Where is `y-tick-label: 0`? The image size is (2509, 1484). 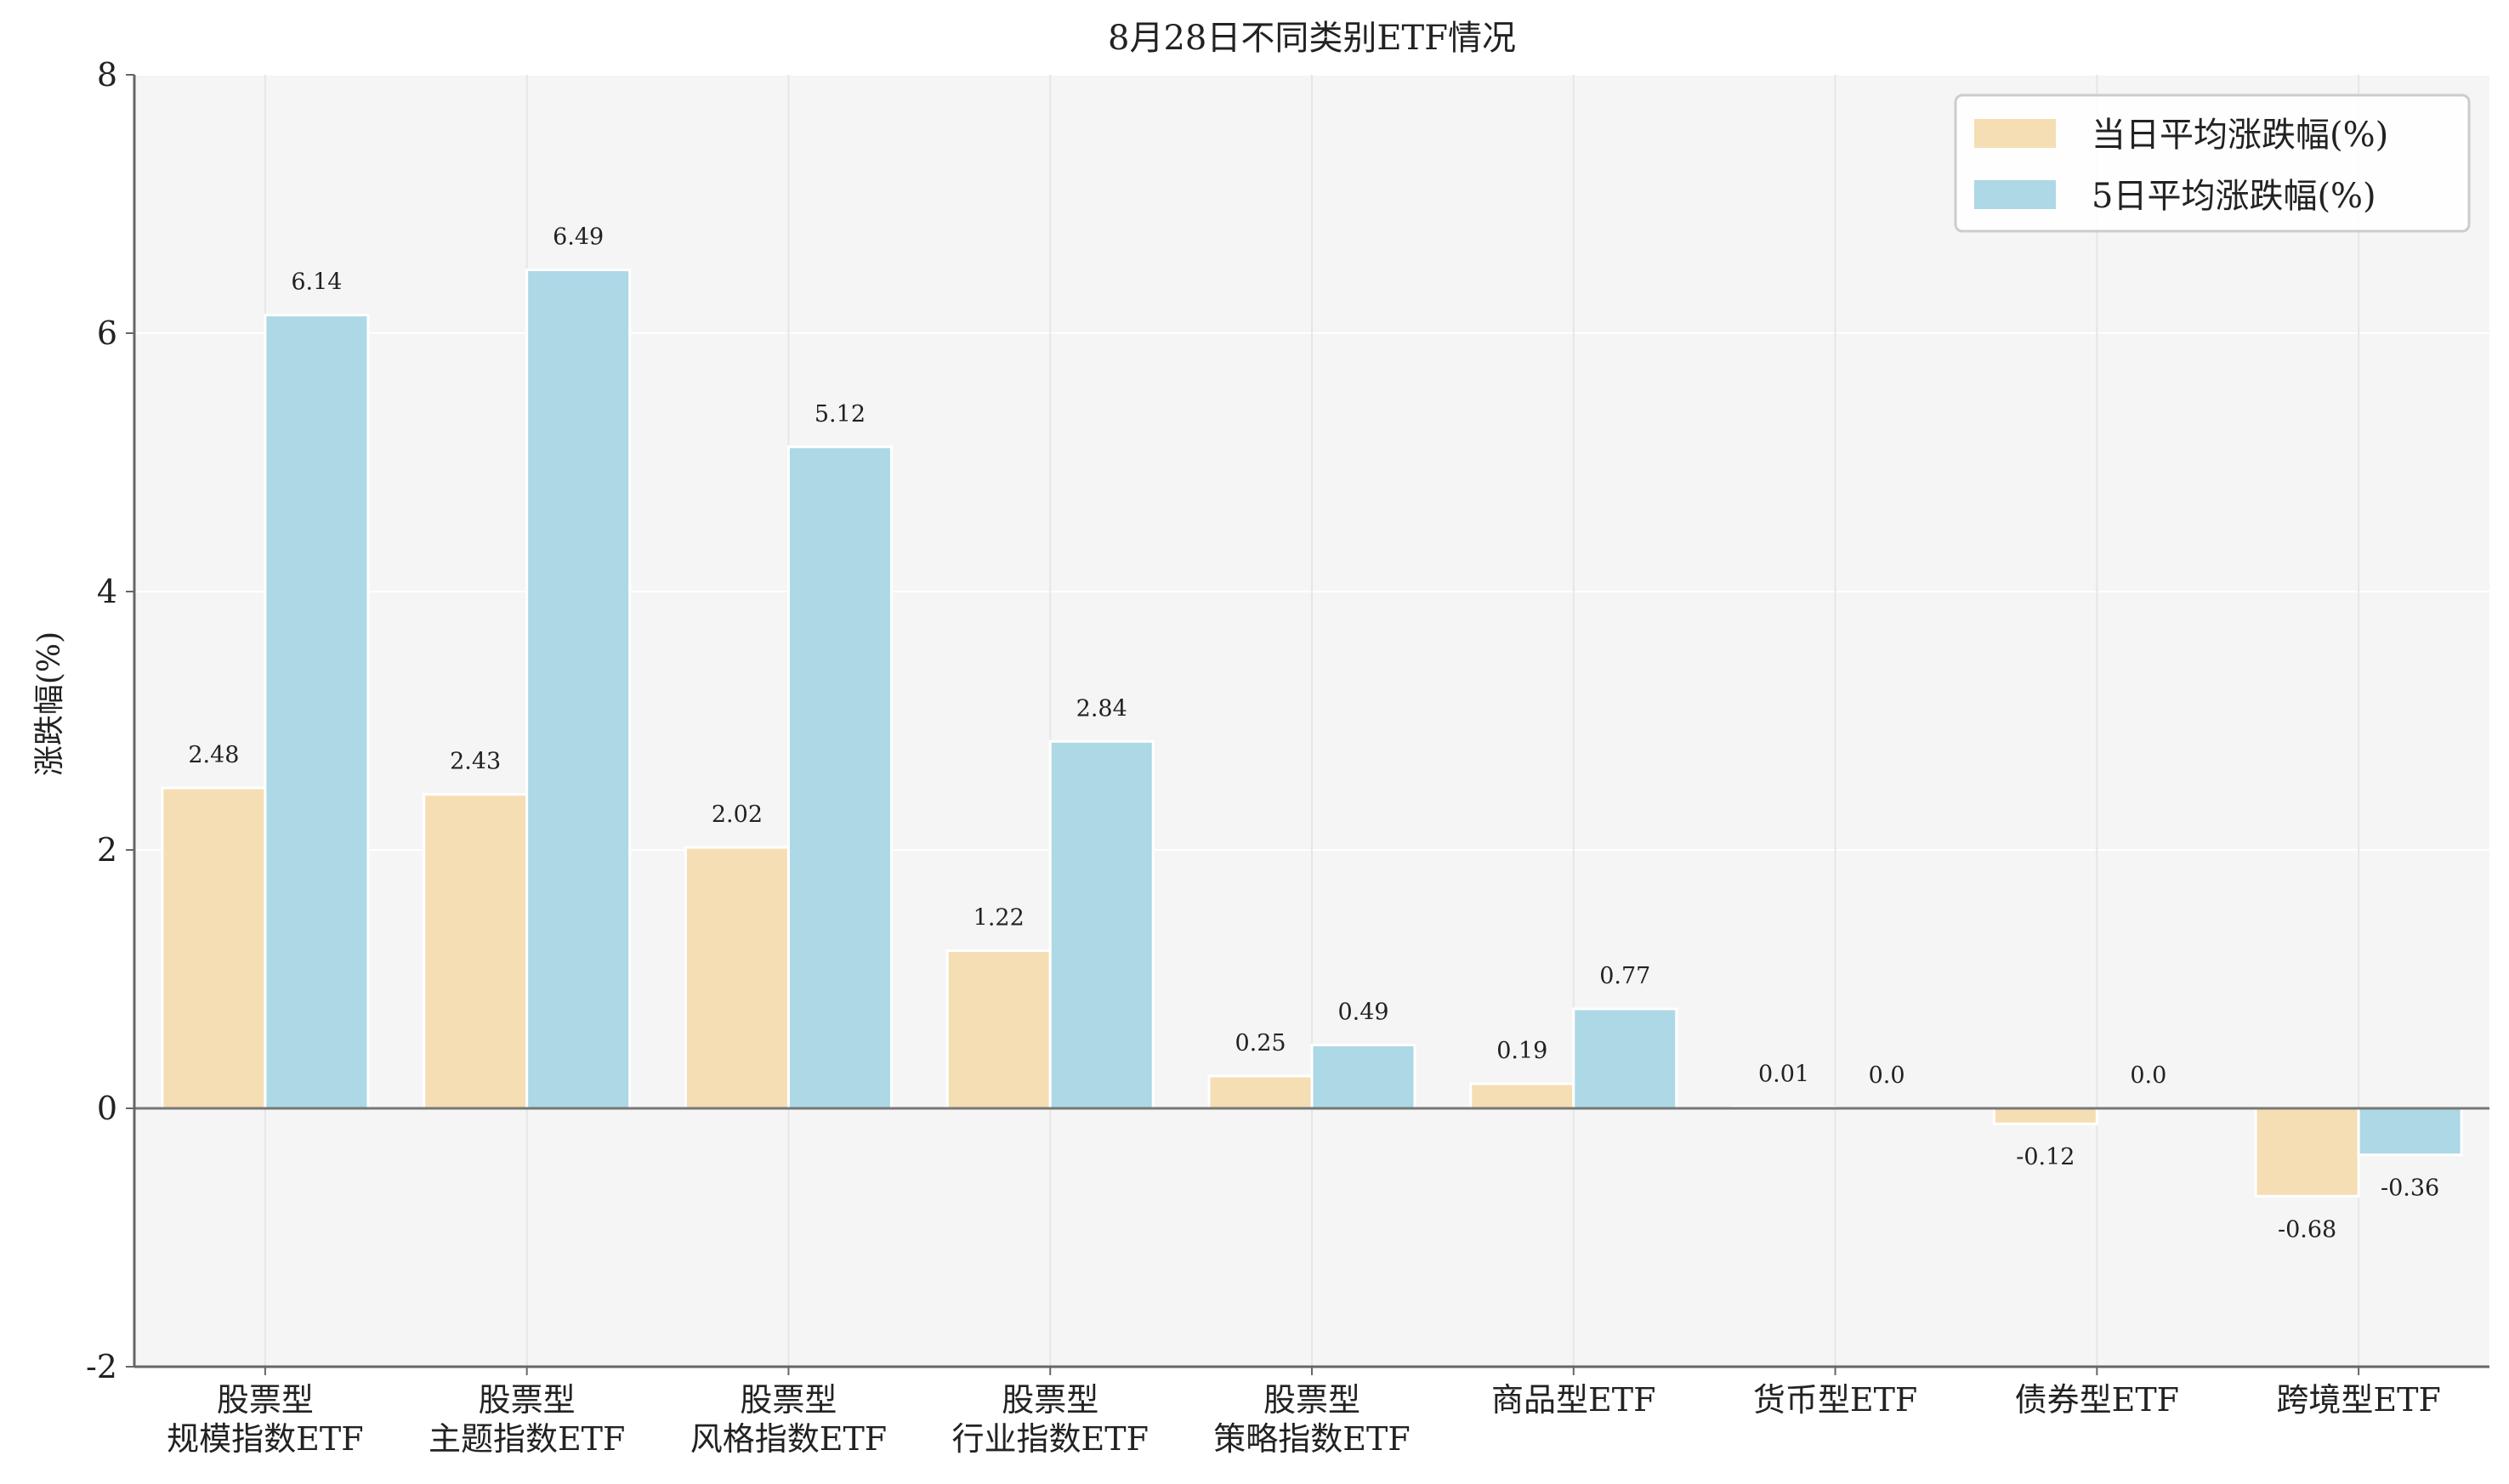
y-tick-label: 0 is located at coordinates (107, 1108).